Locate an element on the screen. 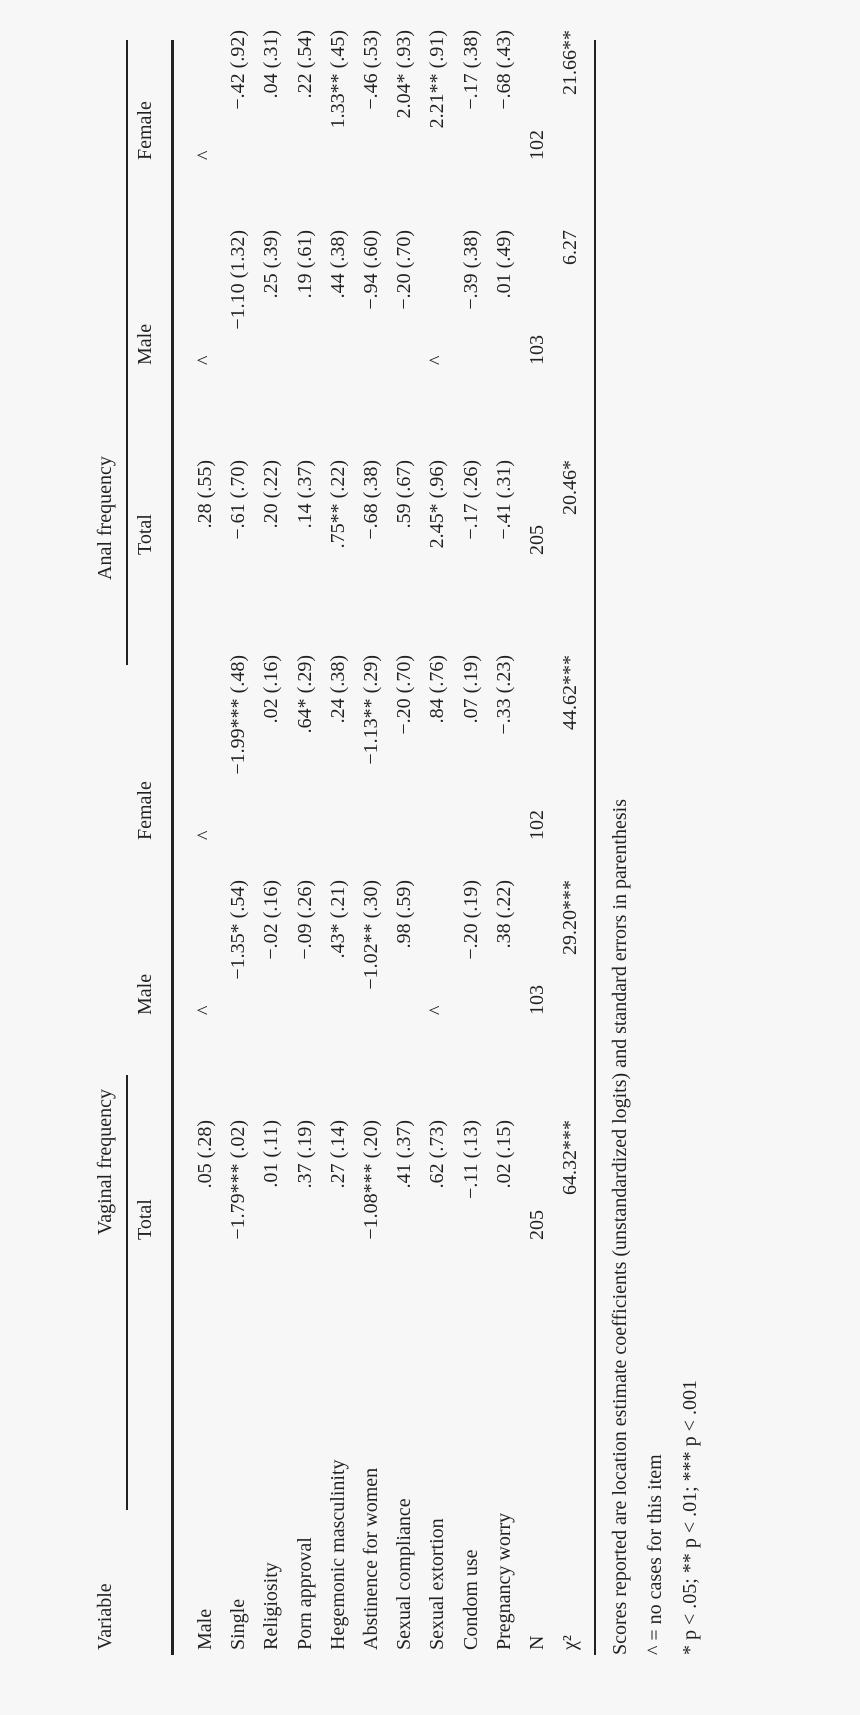 This screenshot has width=860, height=1715. cell: −1.79*** (.02) is located at coordinates (238, 1180).